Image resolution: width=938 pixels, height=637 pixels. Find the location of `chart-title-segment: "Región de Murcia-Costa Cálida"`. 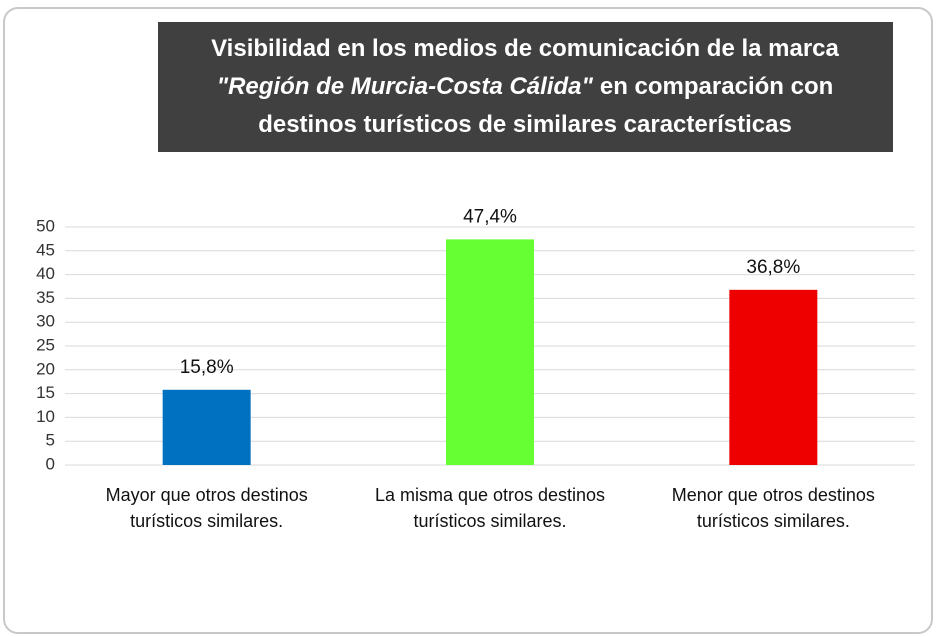

chart-title-segment: "Región de Murcia-Costa Cálida" is located at coordinates (405, 86).